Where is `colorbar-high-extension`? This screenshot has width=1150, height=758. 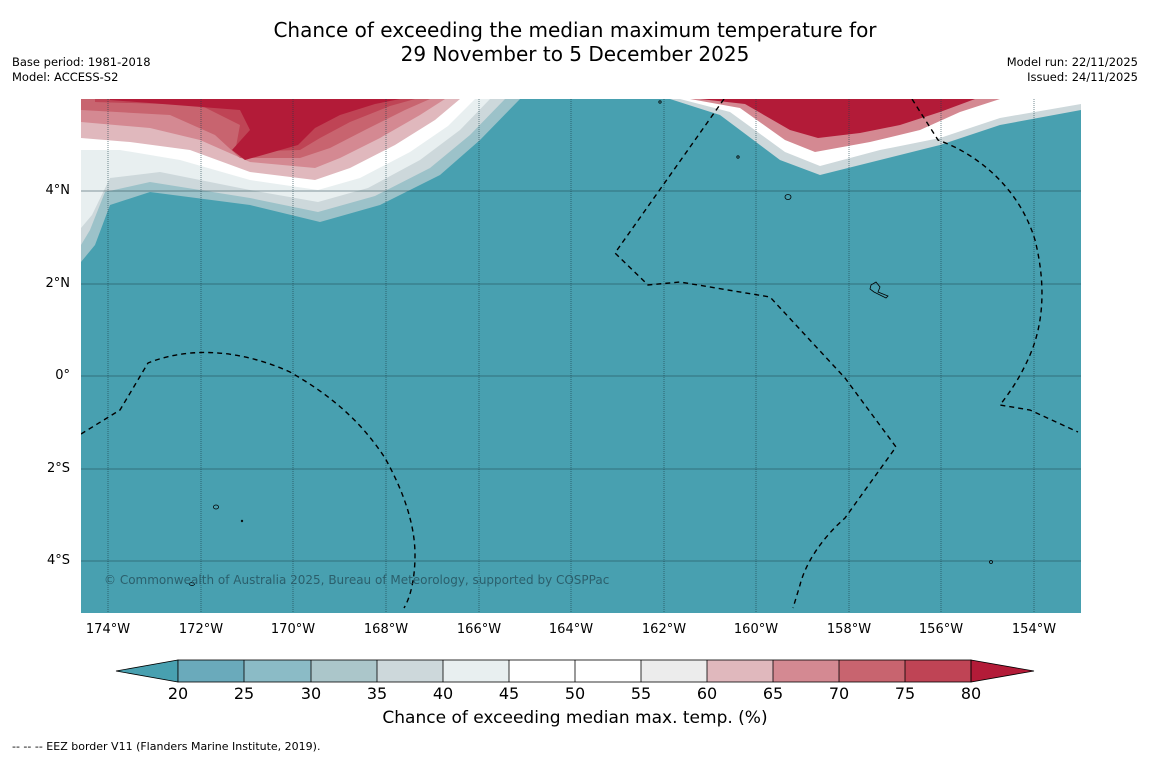
colorbar-high-extension is located at coordinates (1002, 671).